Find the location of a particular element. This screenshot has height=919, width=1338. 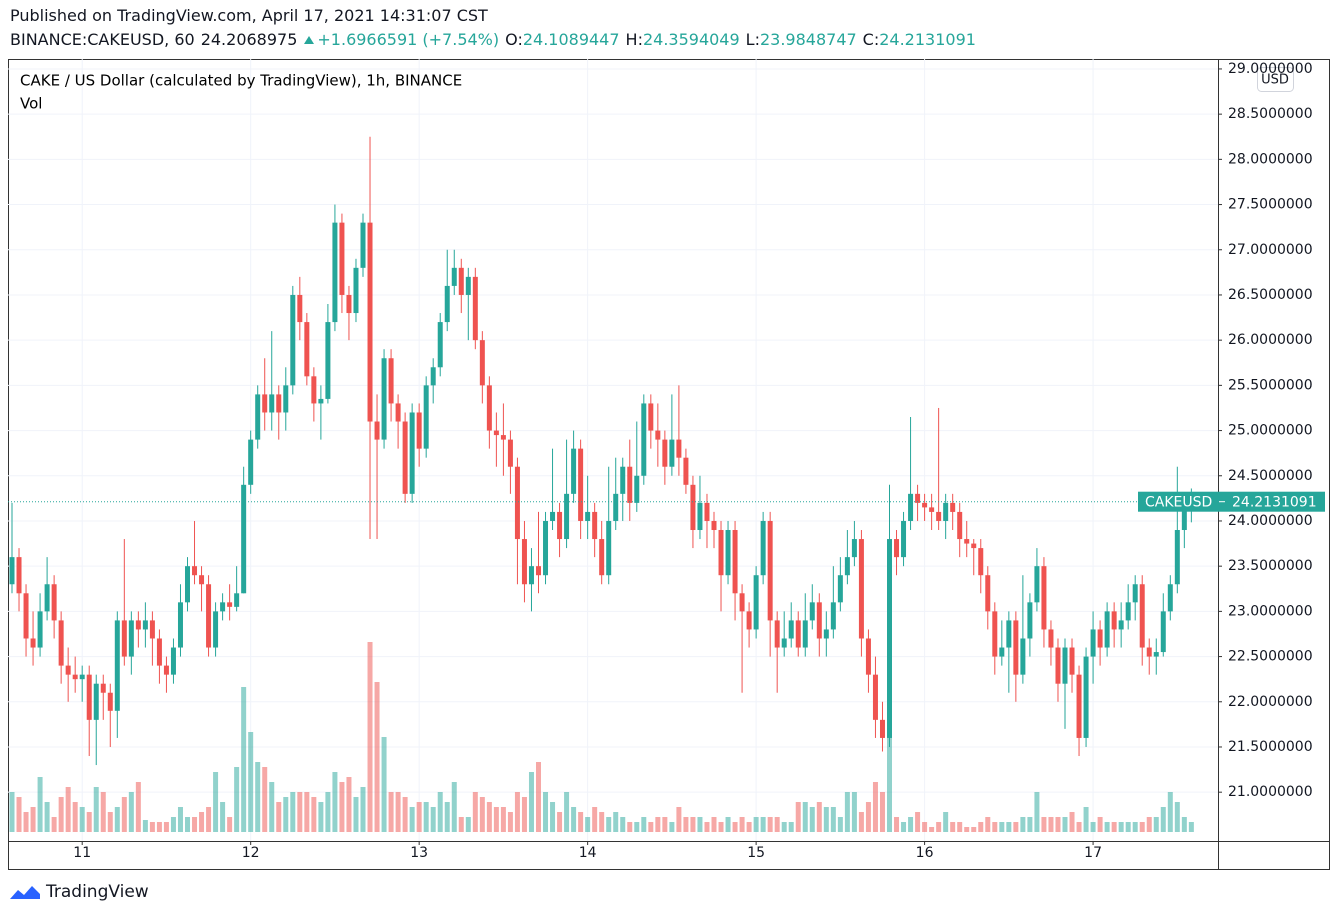

o-label: O: is located at coordinates (514, 39).